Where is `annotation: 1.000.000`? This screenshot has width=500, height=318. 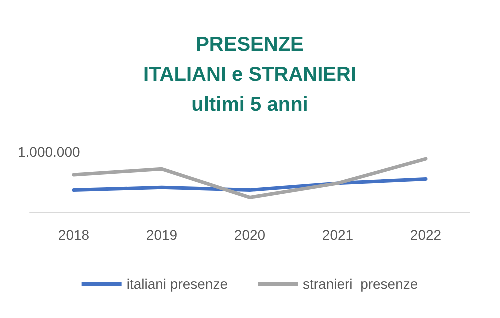 annotation: 1.000.000 is located at coordinates (49, 152).